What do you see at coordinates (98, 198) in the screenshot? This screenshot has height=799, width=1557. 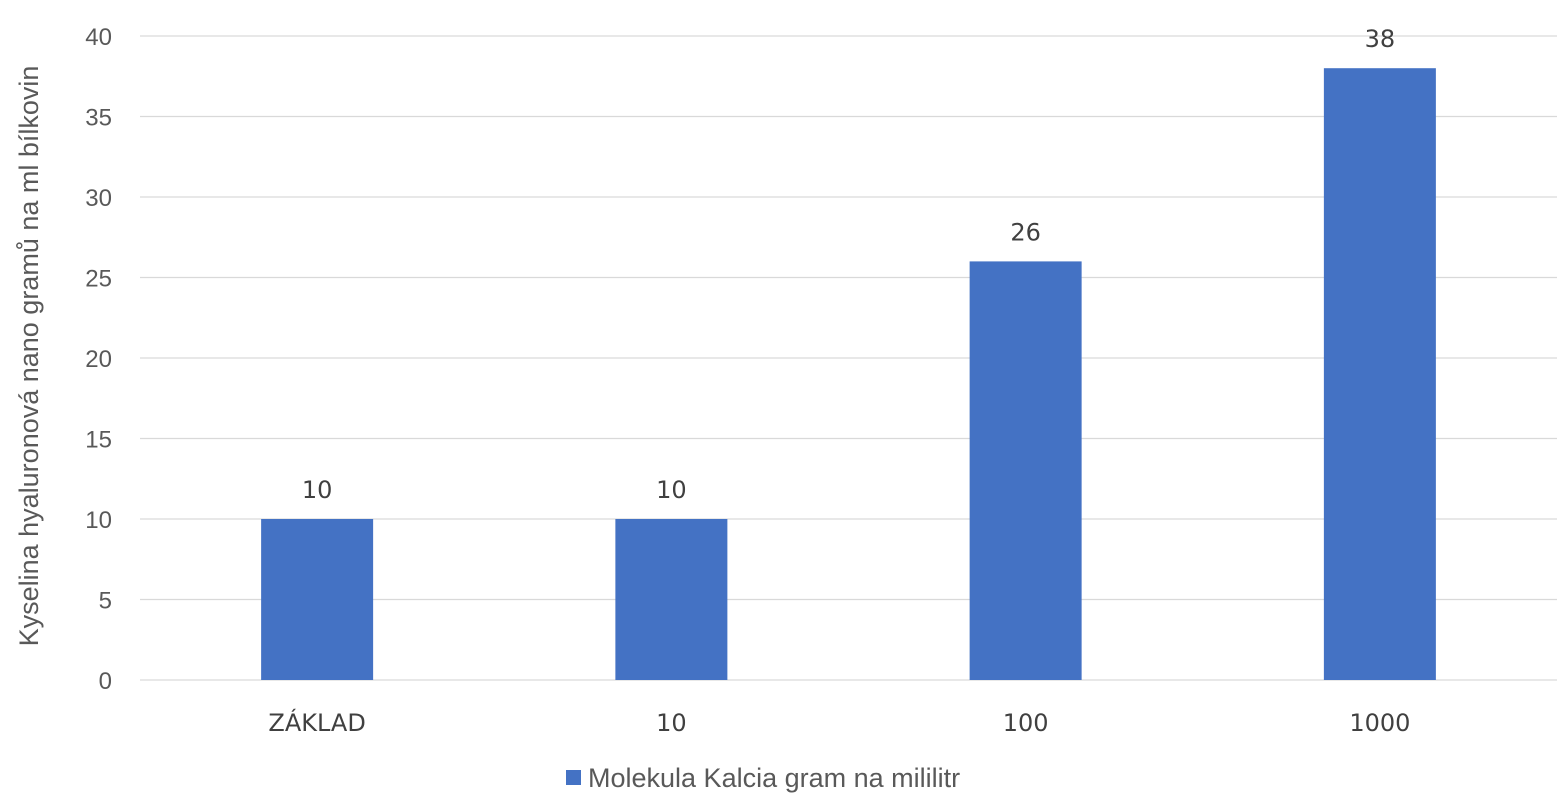 I see `y-tick-label: 30` at bounding box center [98, 198].